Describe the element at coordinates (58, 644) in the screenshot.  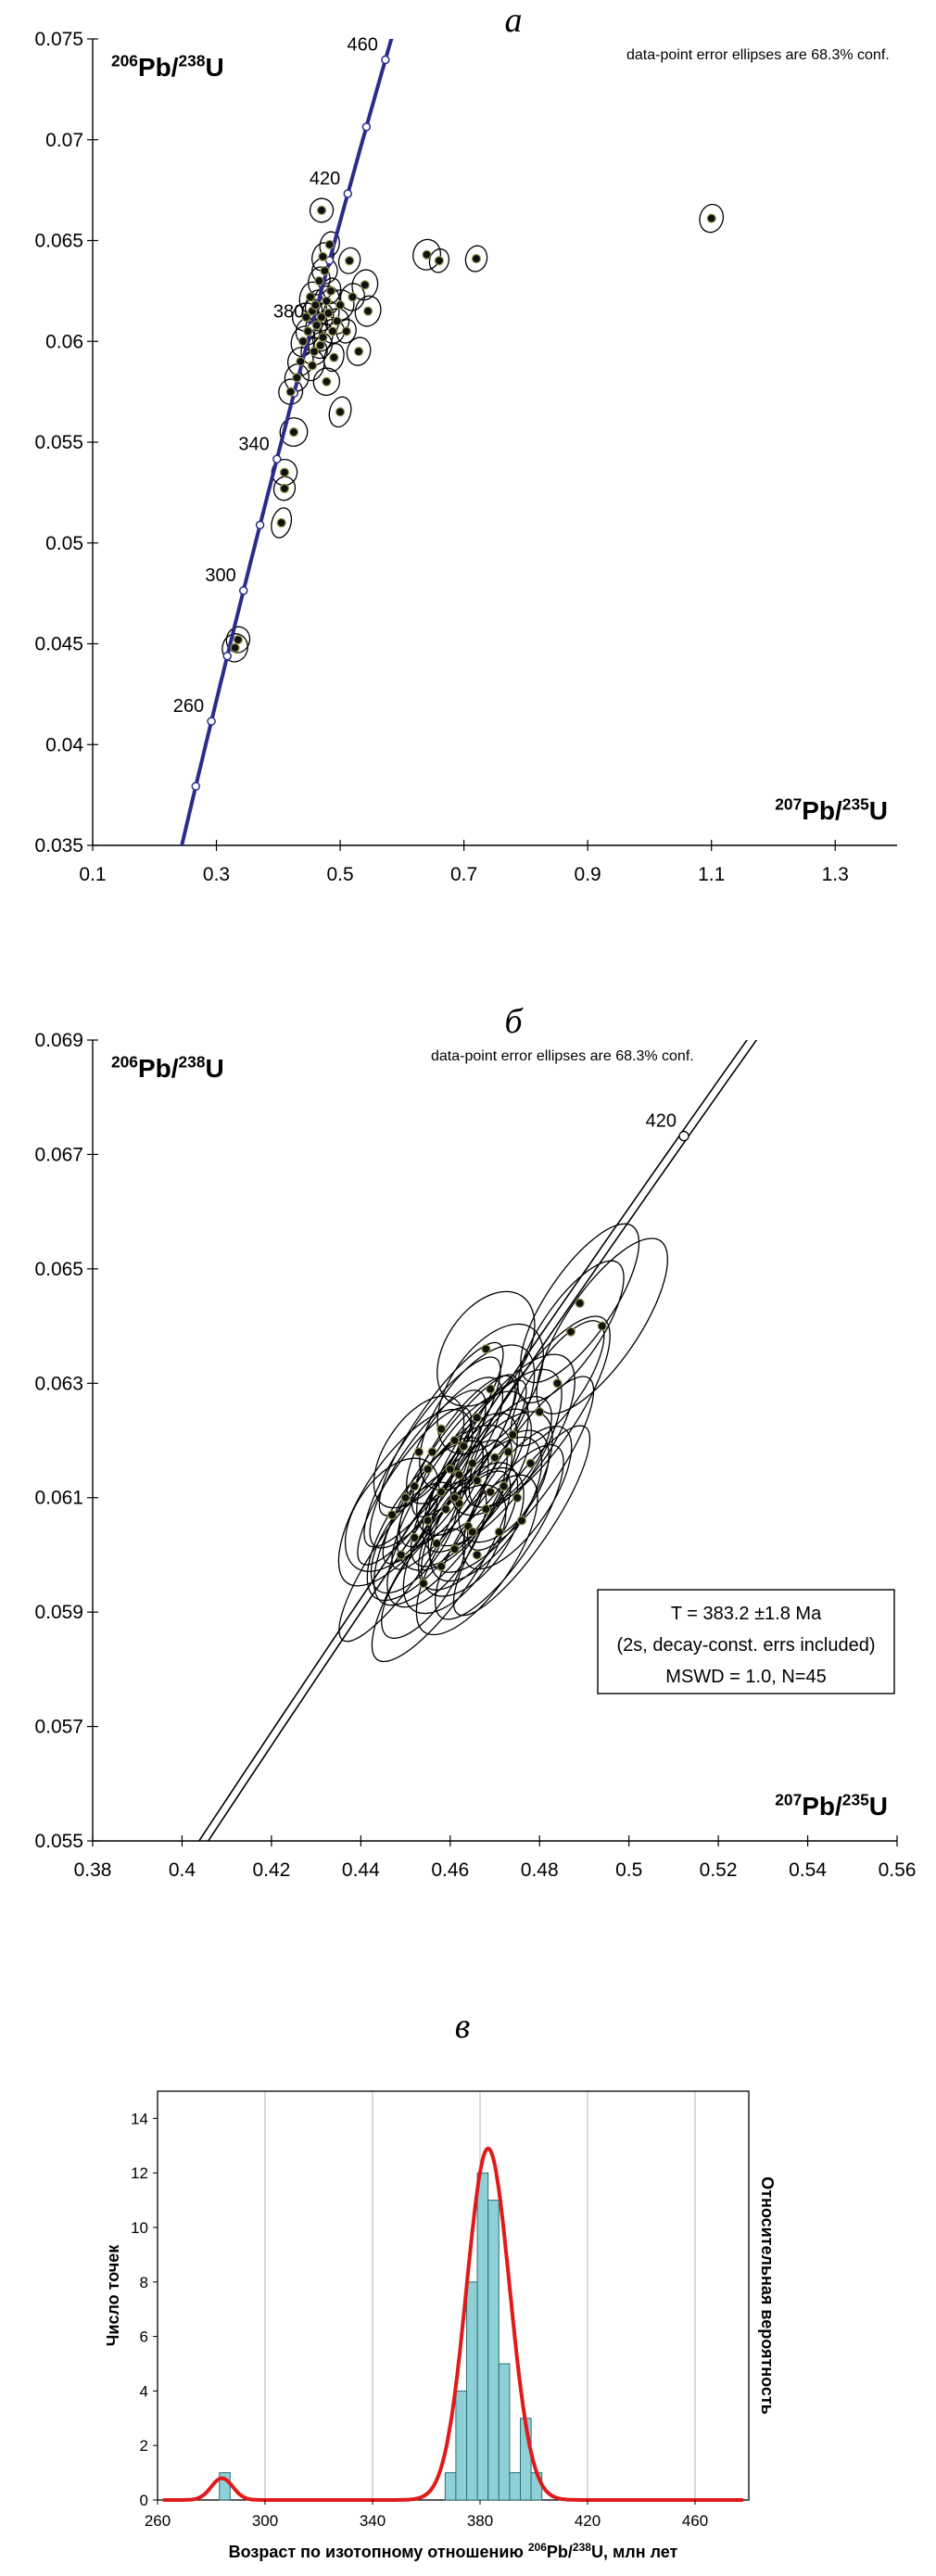
I see `y-tick-label: 0.045` at that location.